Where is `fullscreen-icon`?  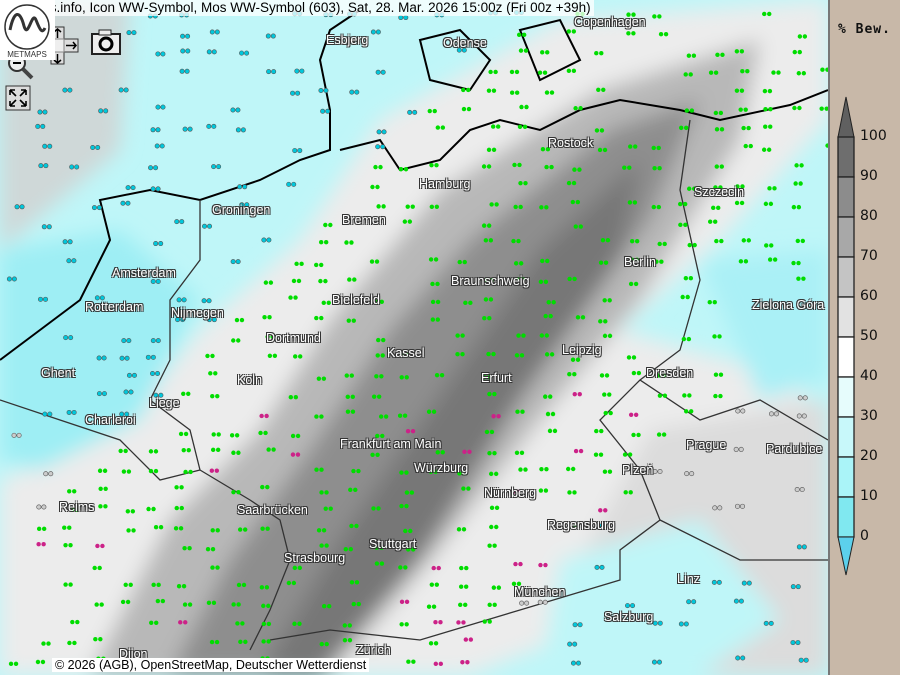
fullscreen-icon is located at coordinates (18, 98).